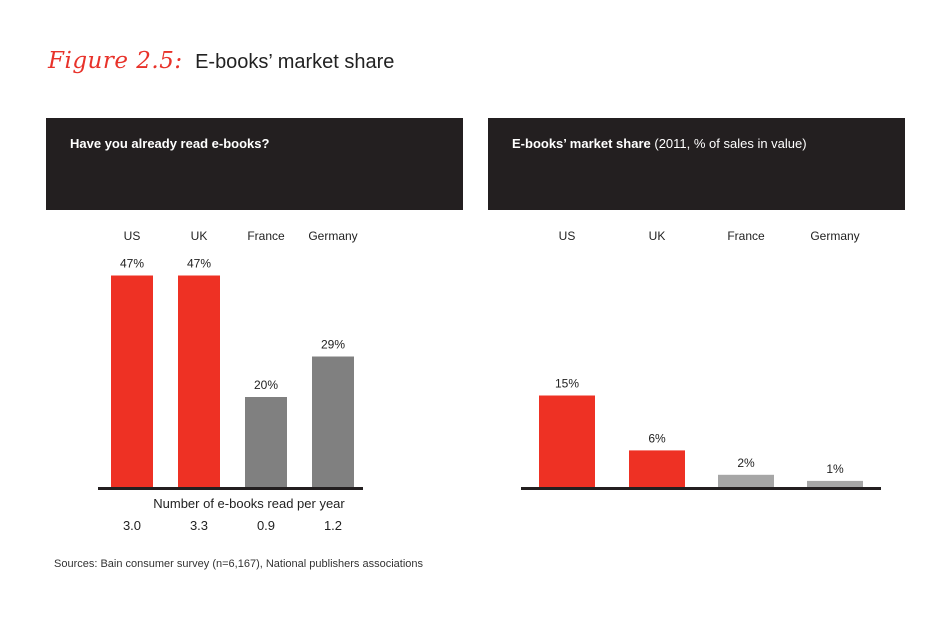 This screenshot has width=950, height=617. I want to click on data-label: 6%, so click(657, 438).